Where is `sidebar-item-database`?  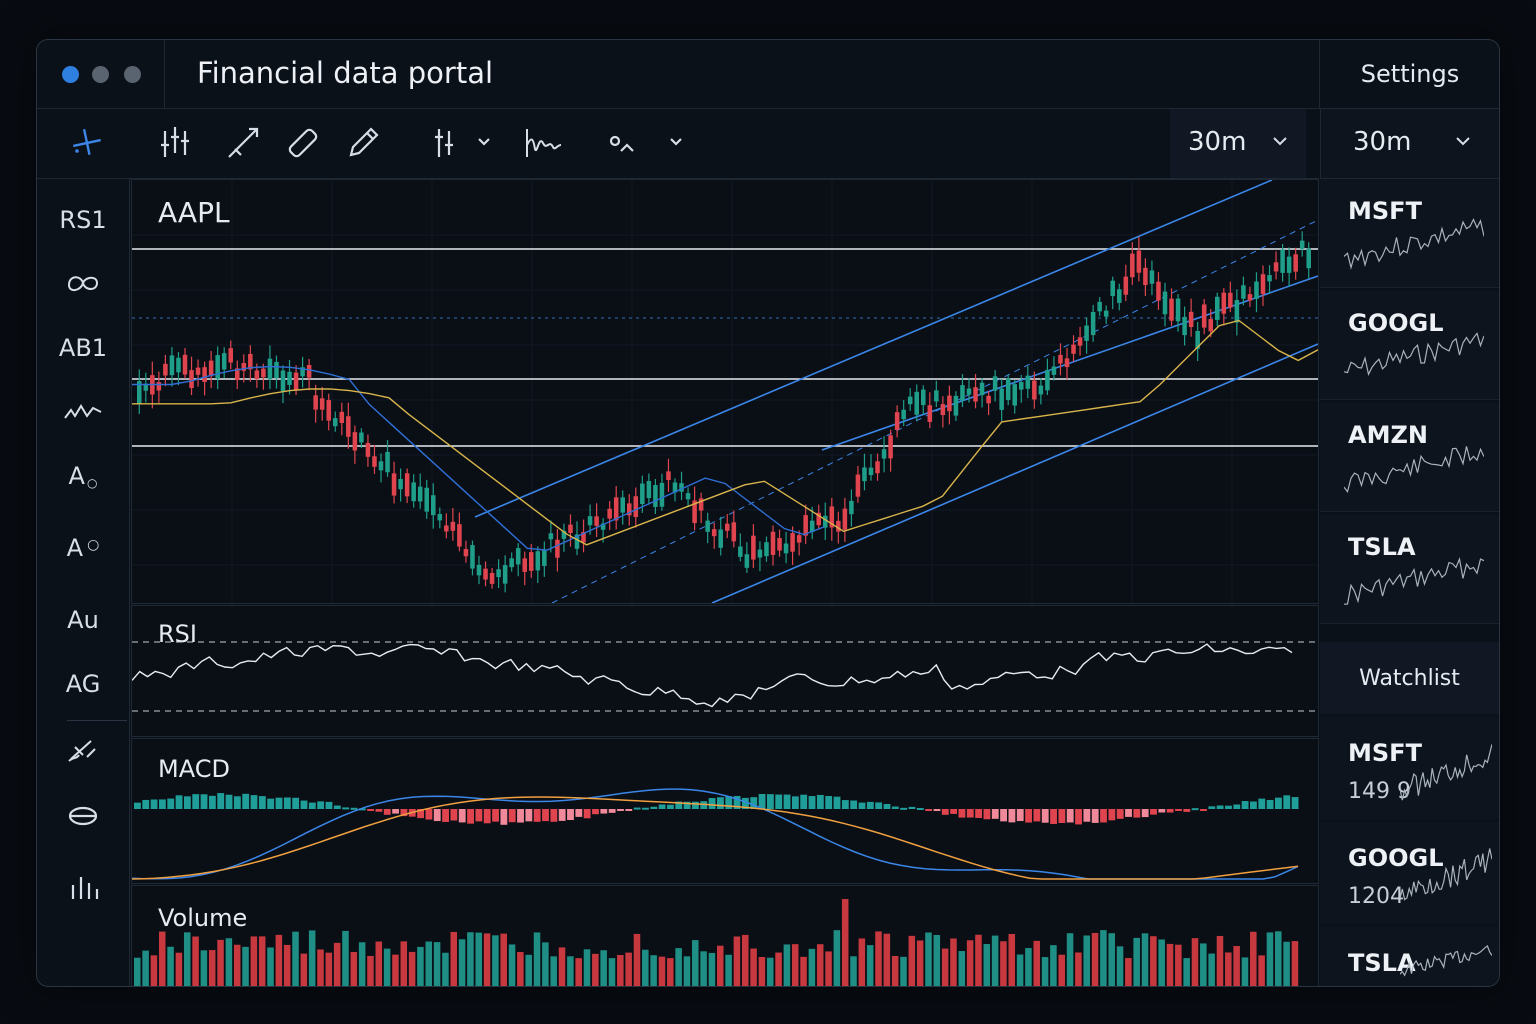
sidebar-item-database is located at coordinates (83, 816).